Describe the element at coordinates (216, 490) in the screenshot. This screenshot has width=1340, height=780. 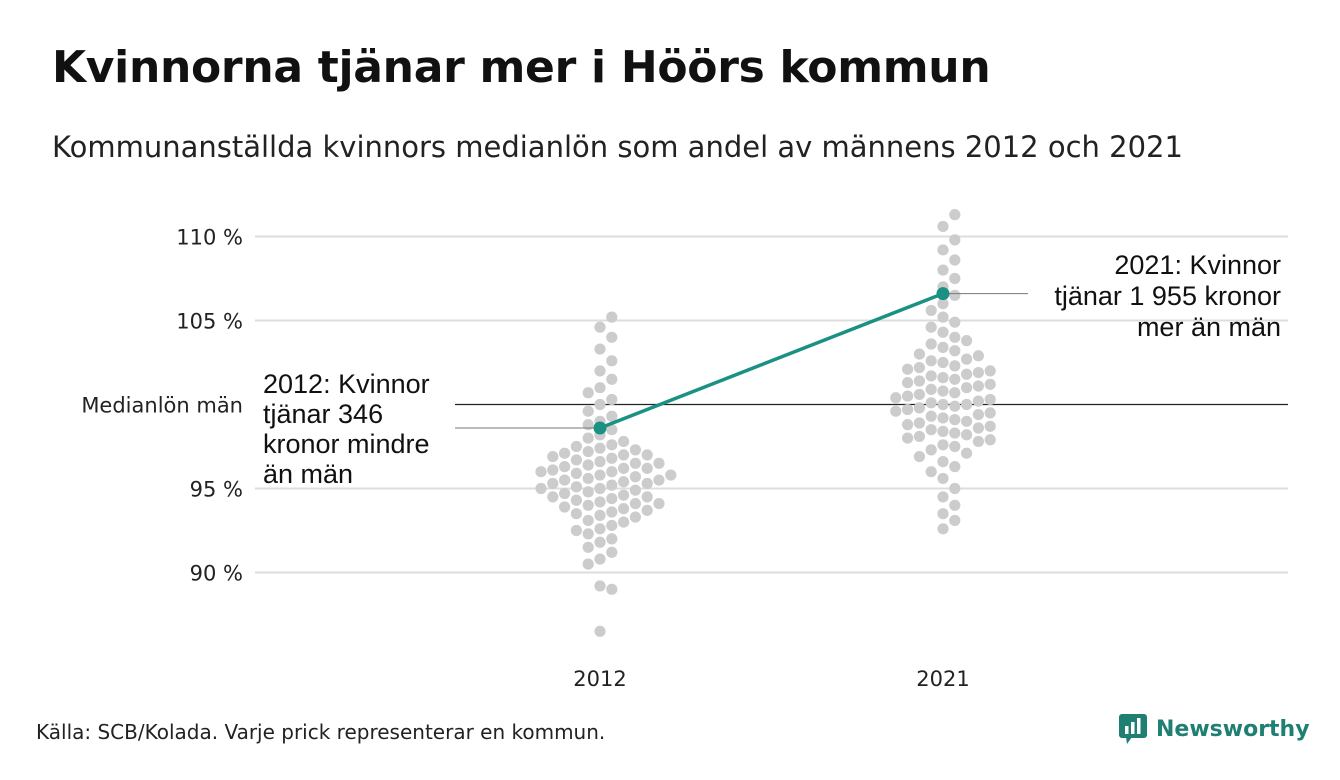
I see `y-tick-label: 95 %` at that location.